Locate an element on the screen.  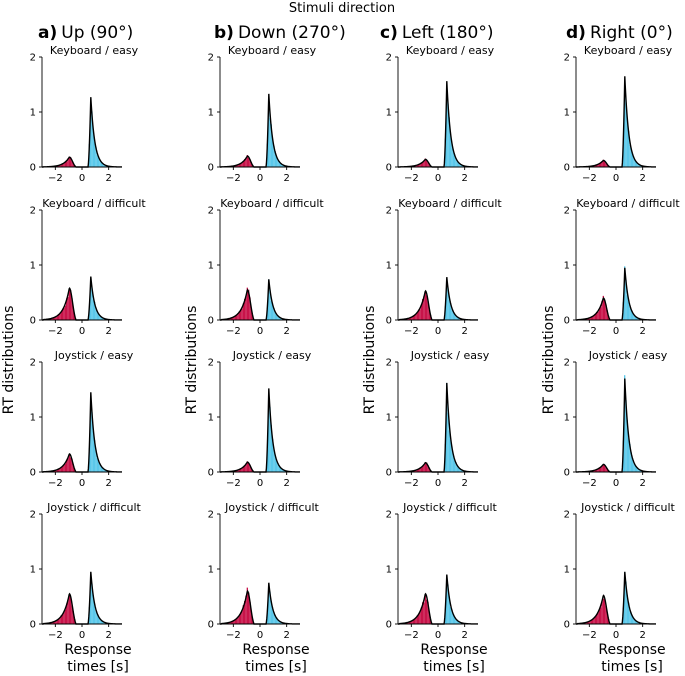
column-header-up: a) Up (90°) is located at coordinates (85, 33).